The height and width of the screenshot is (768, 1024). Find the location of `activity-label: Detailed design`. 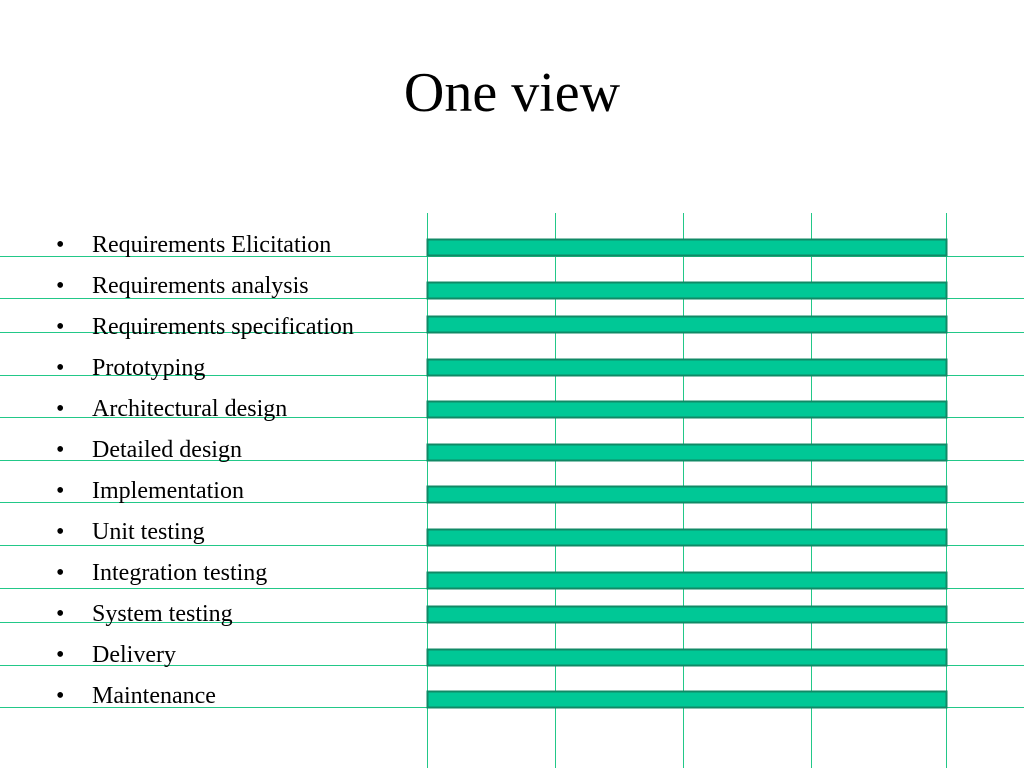

activity-label: Detailed design is located at coordinates (167, 450).